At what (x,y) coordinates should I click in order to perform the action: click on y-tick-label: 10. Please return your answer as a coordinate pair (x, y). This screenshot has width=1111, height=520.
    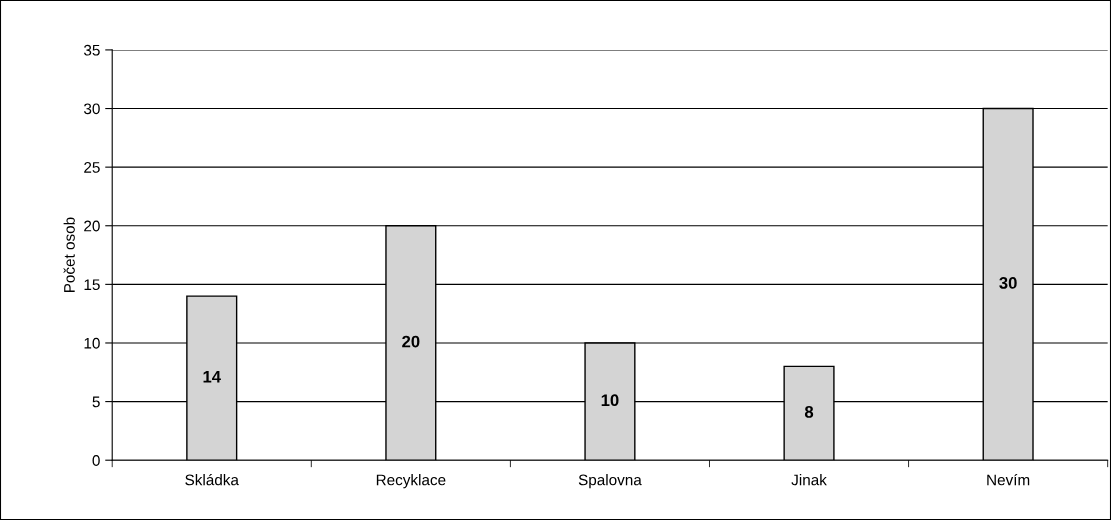
    Looking at the image, I should click on (92, 343).